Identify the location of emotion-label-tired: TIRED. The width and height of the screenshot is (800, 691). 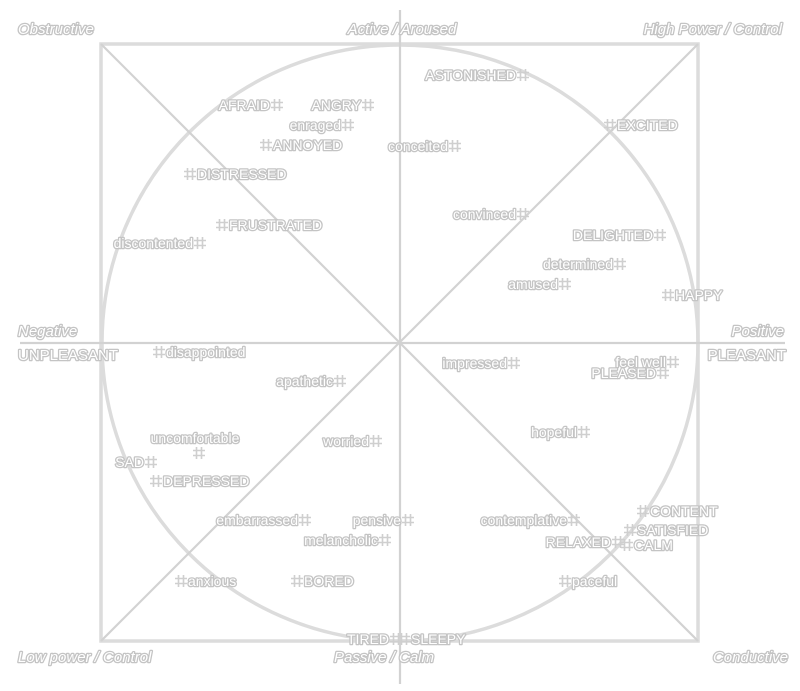
(368, 639).